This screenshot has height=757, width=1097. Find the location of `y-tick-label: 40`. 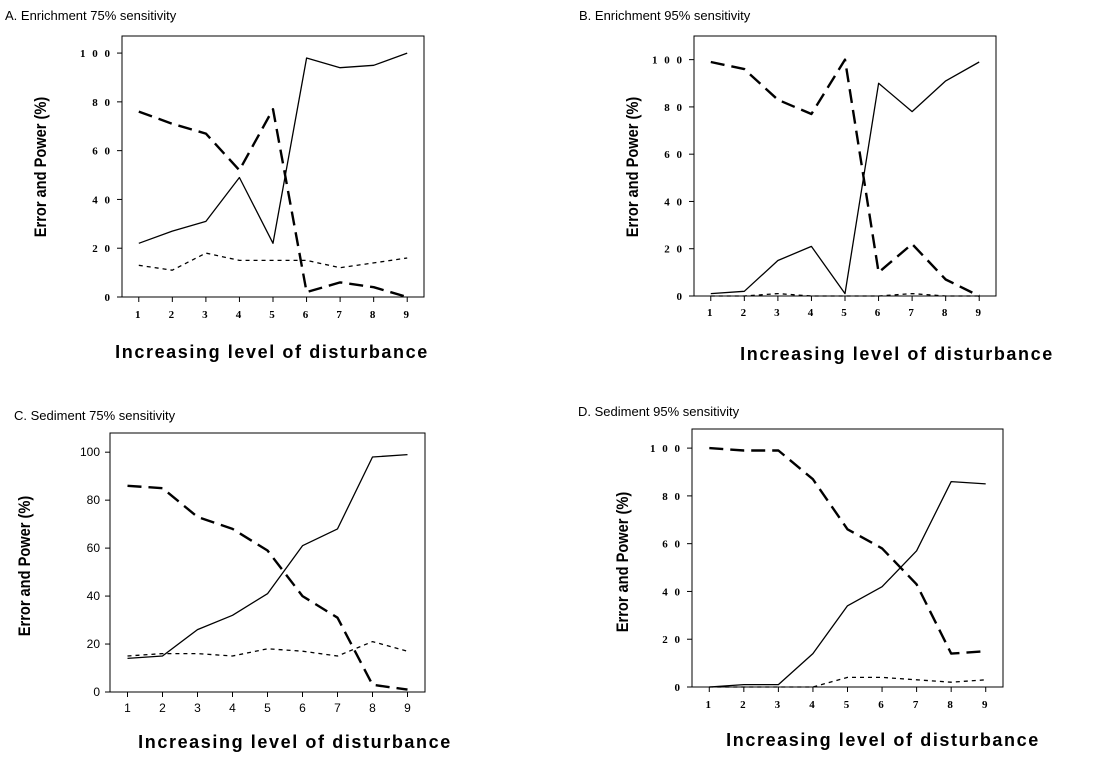

y-tick-label: 40 is located at coordinates (94, 596).